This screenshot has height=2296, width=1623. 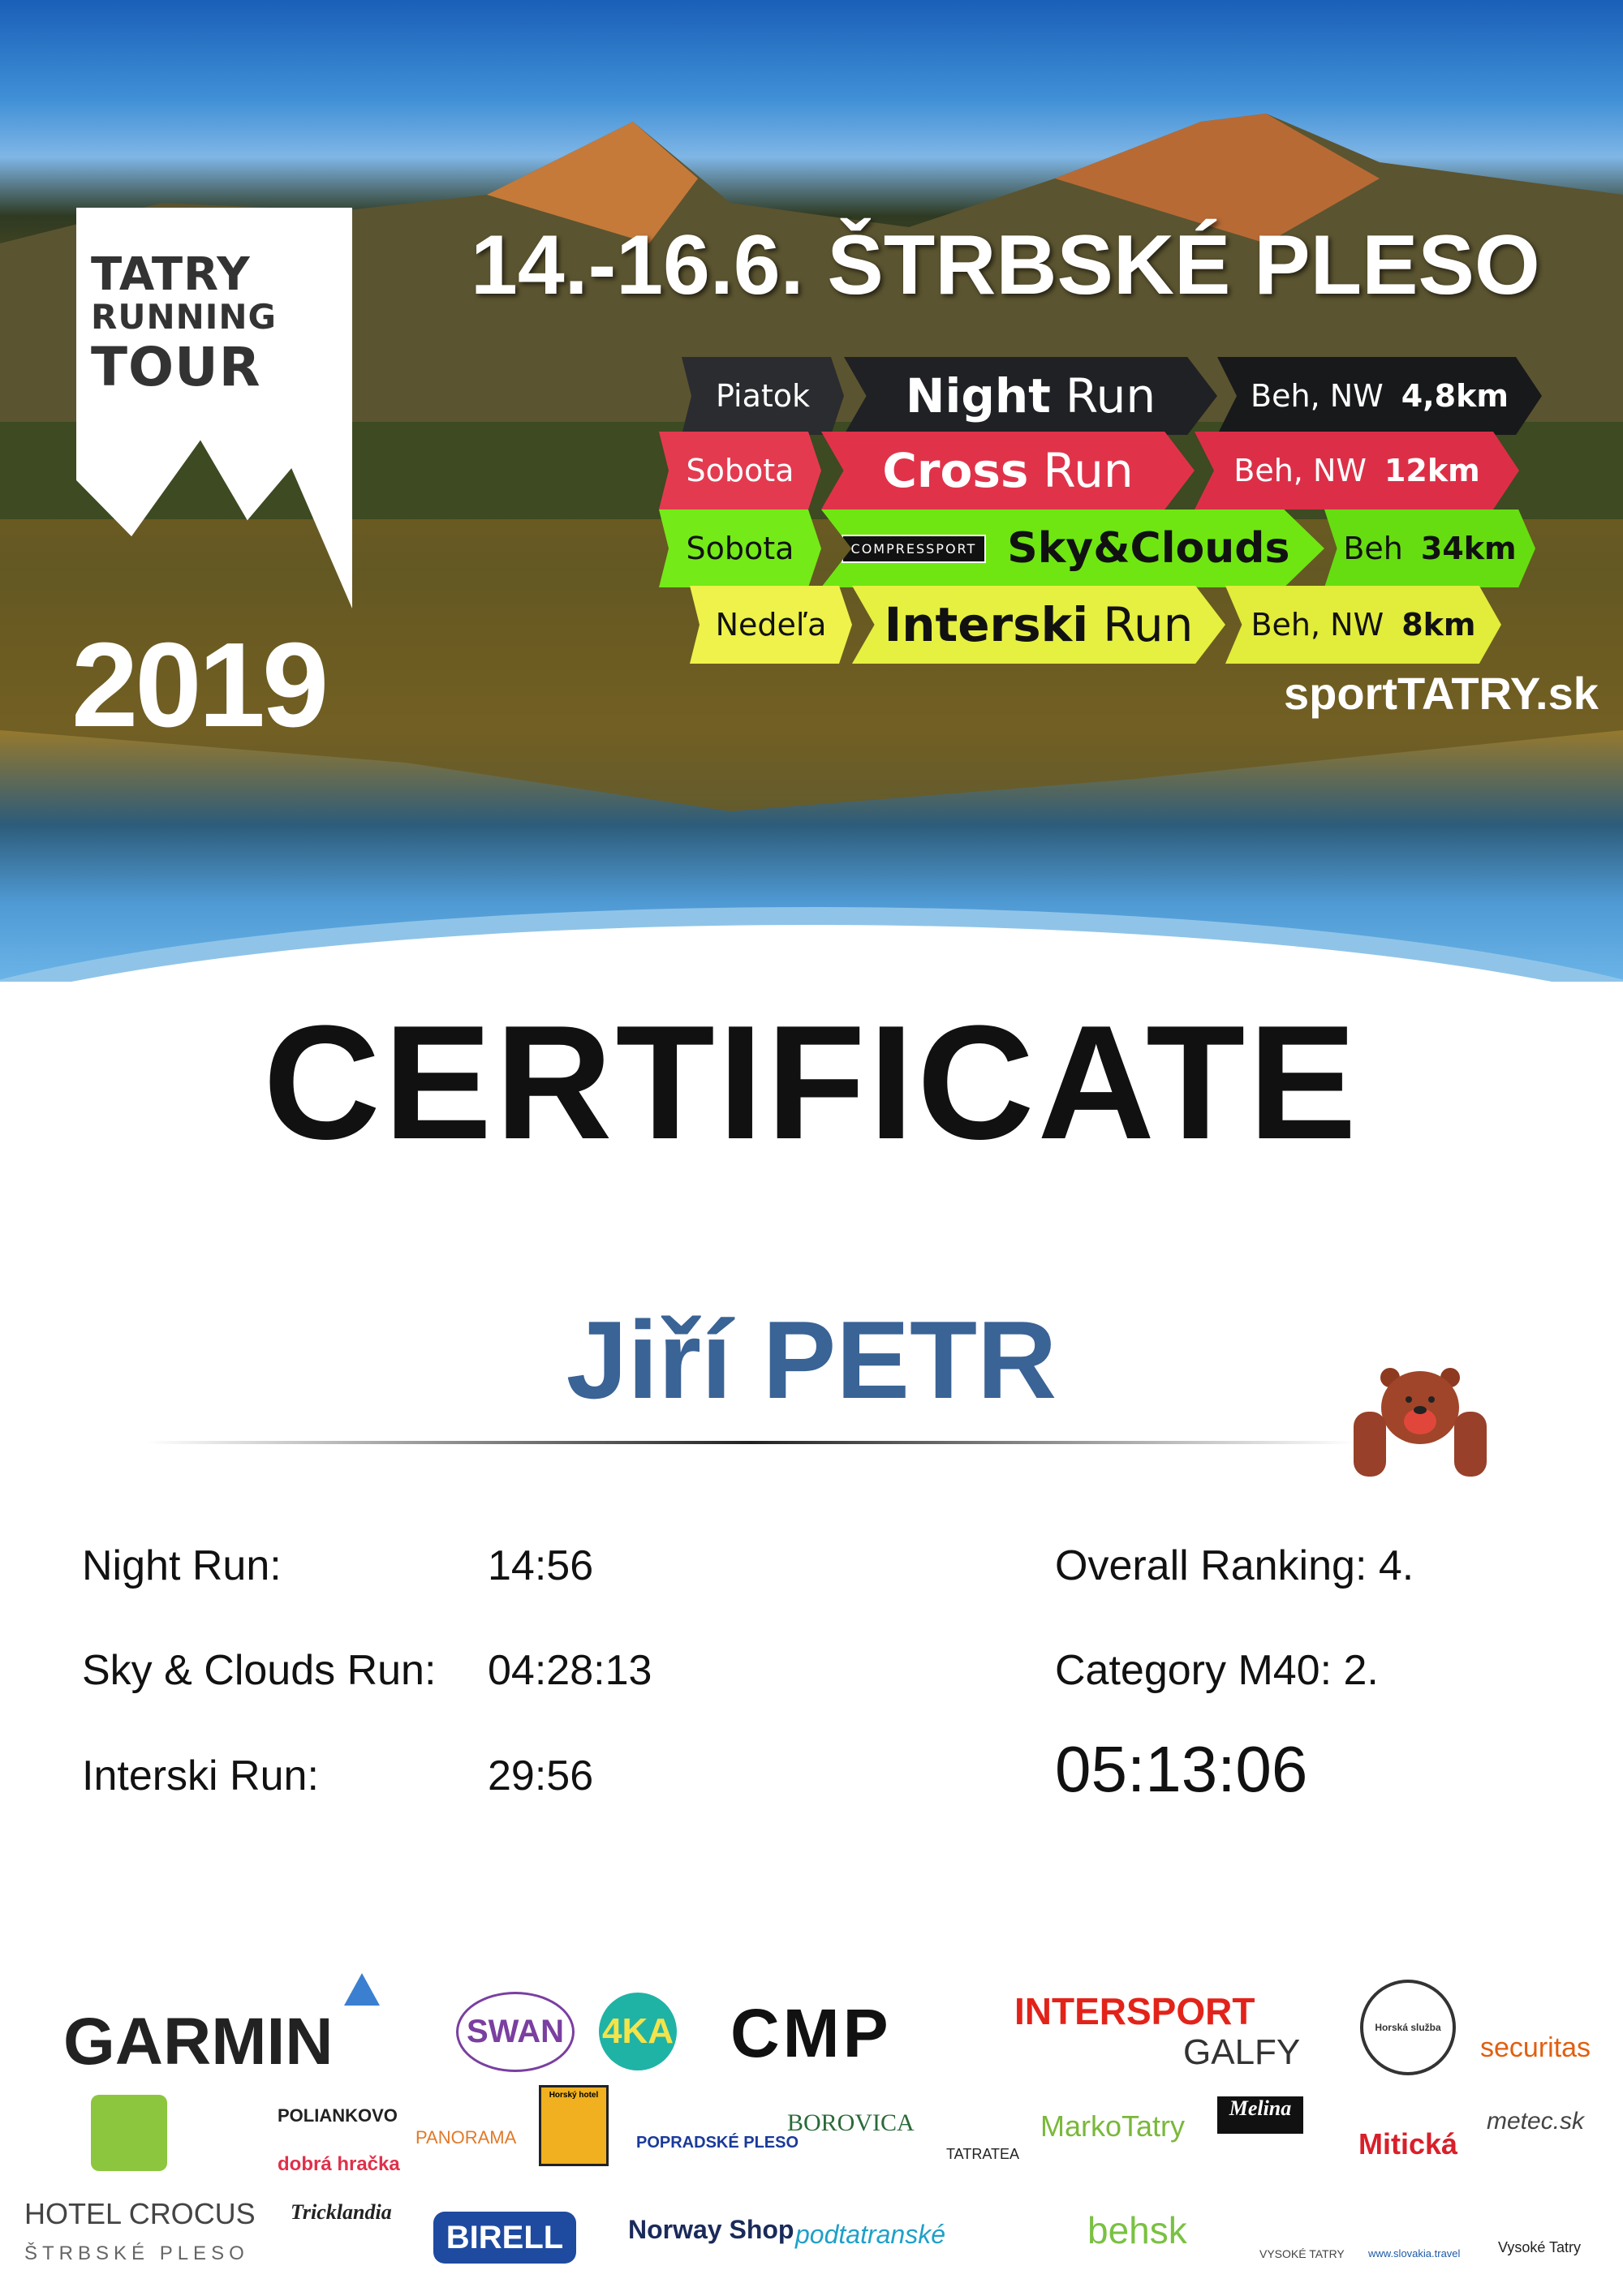 I want to click on result-label: Sky & Clouds Run:, so click(x=259, y=1670).